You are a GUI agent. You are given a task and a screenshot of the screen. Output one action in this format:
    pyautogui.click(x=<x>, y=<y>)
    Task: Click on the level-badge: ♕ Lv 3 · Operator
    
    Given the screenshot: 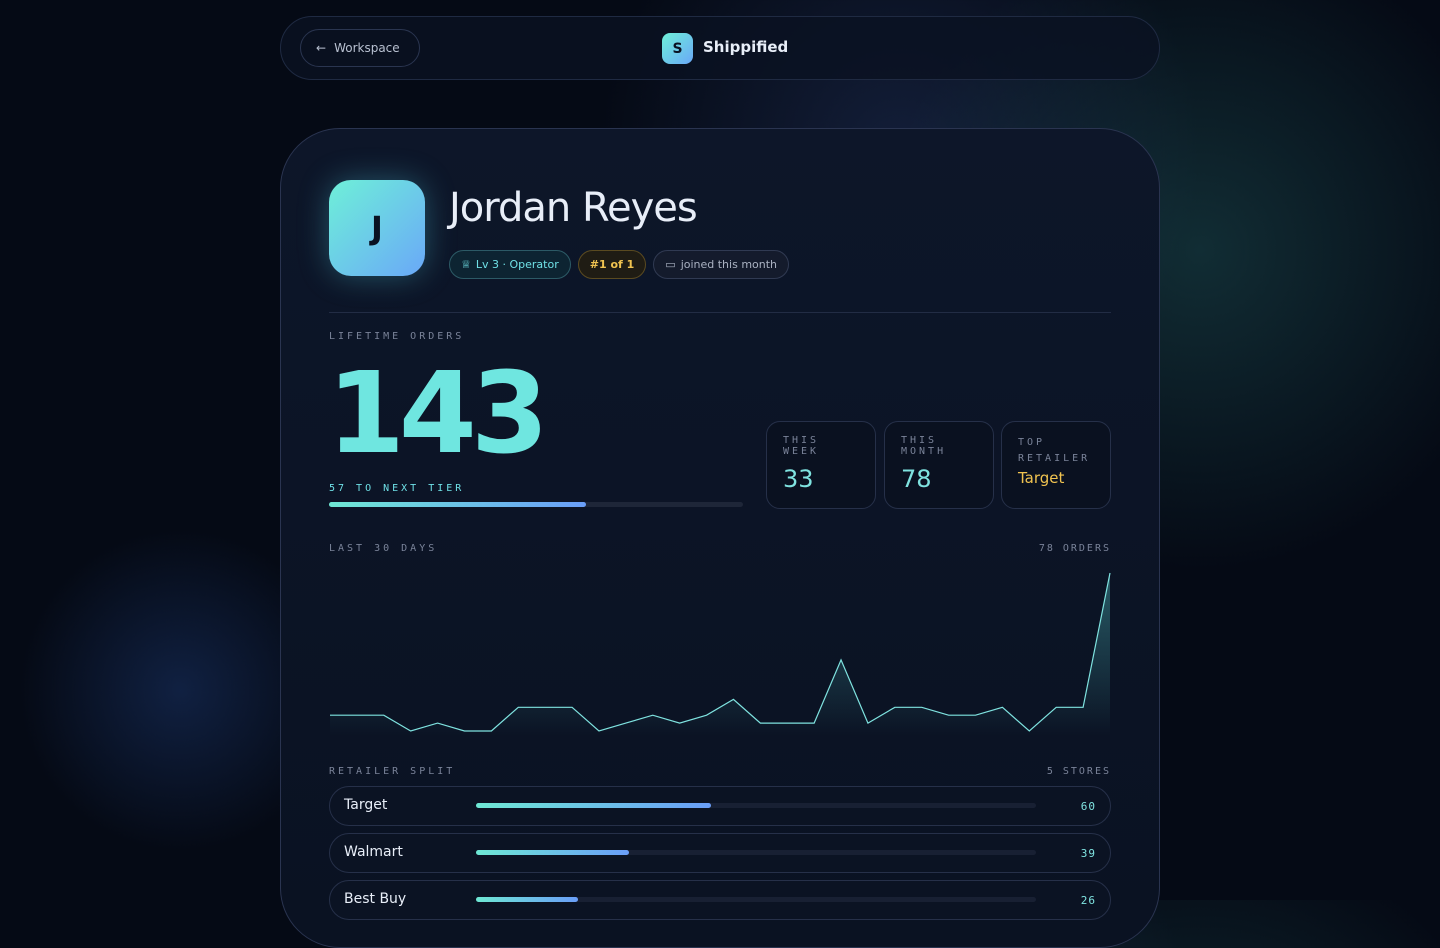 What is the action you would take?
    pyautogui.click(x=510, y=264)
    